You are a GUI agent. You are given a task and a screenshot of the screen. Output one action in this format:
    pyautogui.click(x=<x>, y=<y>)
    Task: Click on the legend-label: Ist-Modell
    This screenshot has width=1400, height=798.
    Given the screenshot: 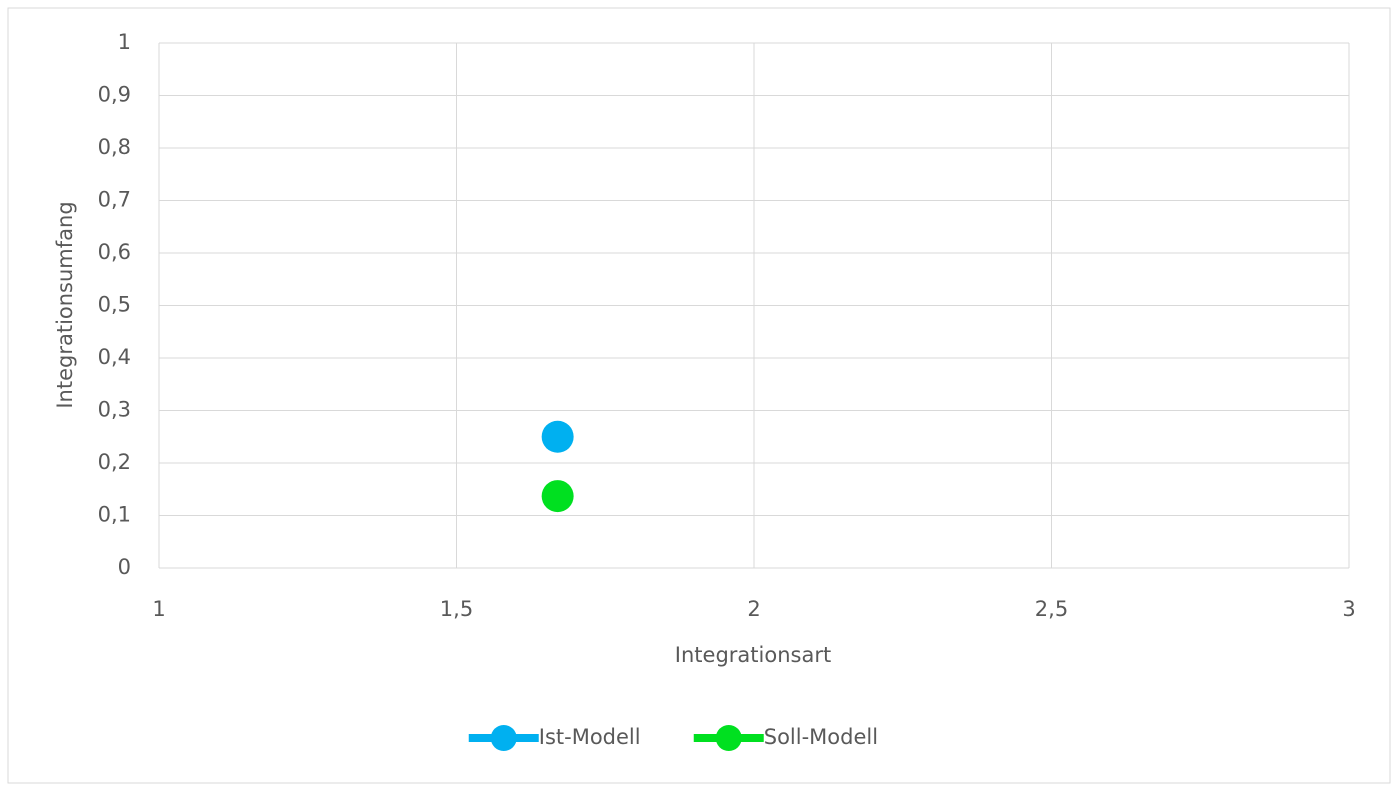 What is the action you would take?
    pyautogui.click(x=590, y=737)
    